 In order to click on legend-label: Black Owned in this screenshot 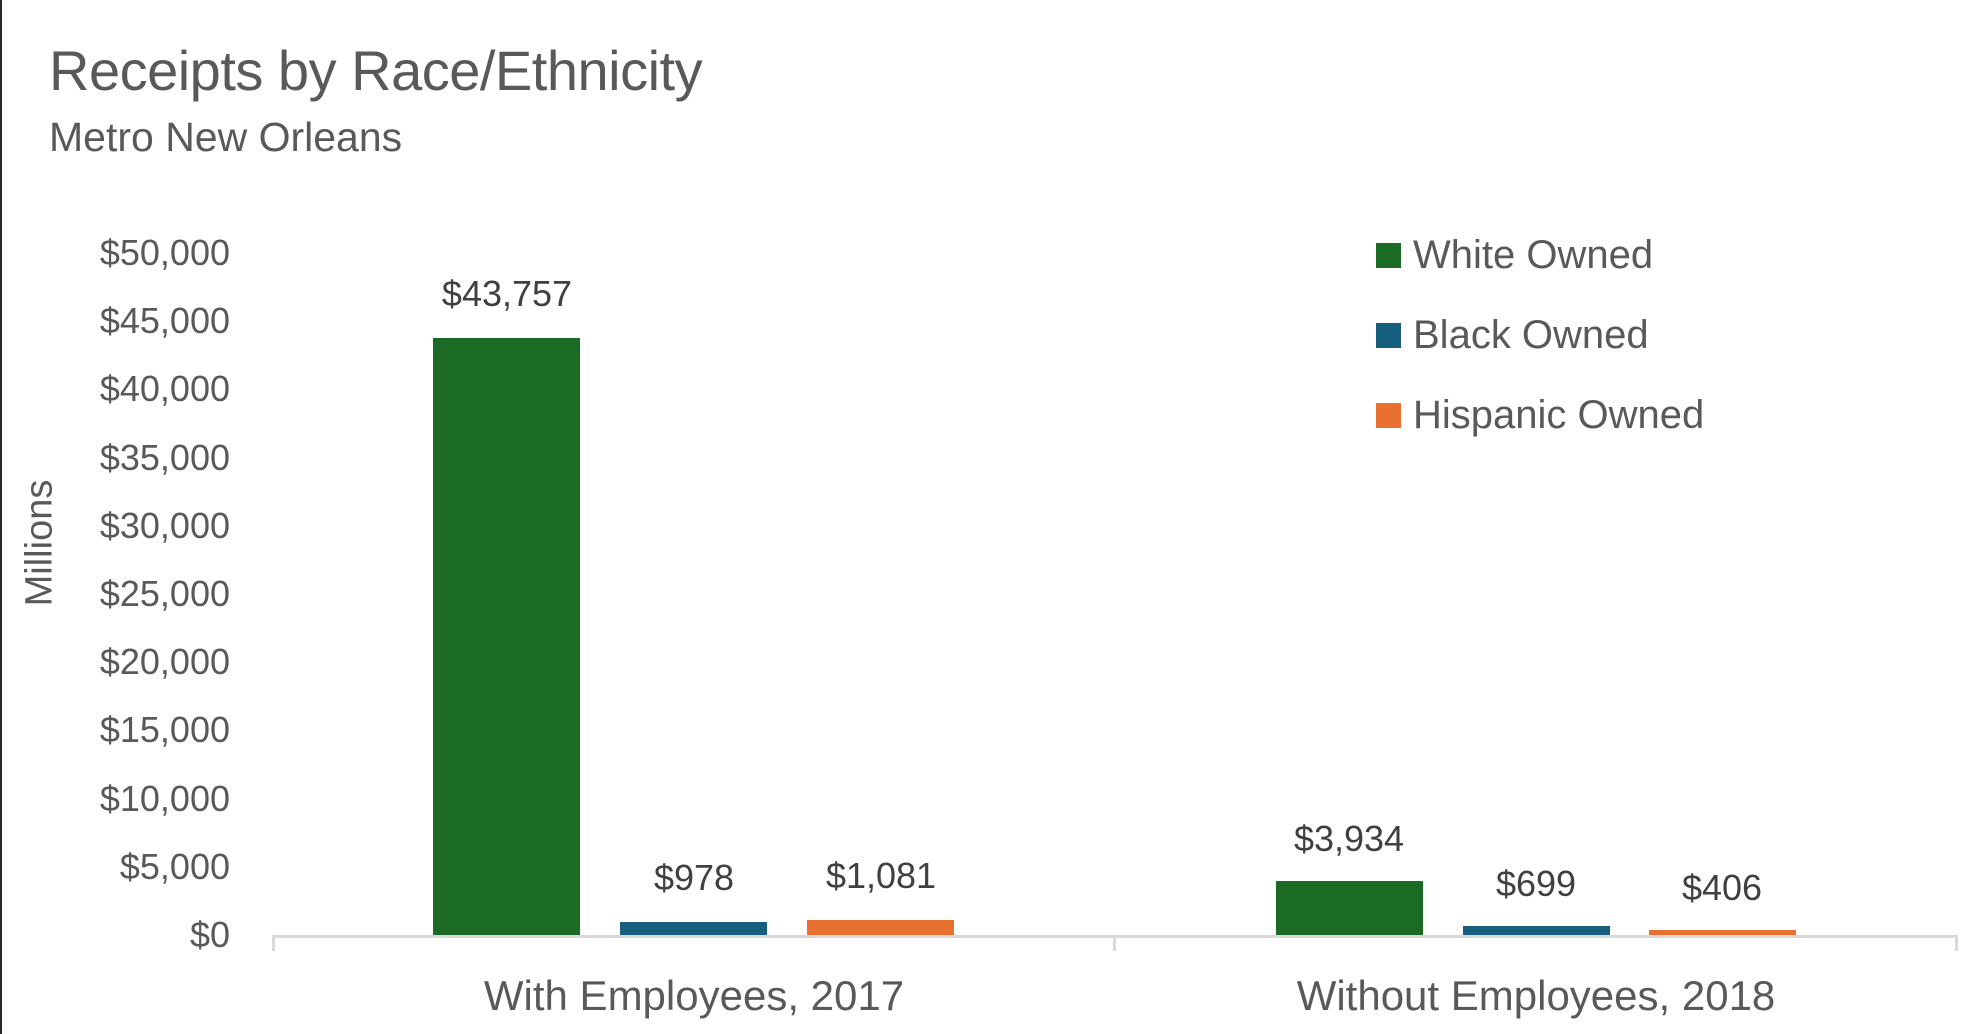, I will do `click(1531, 334)`.